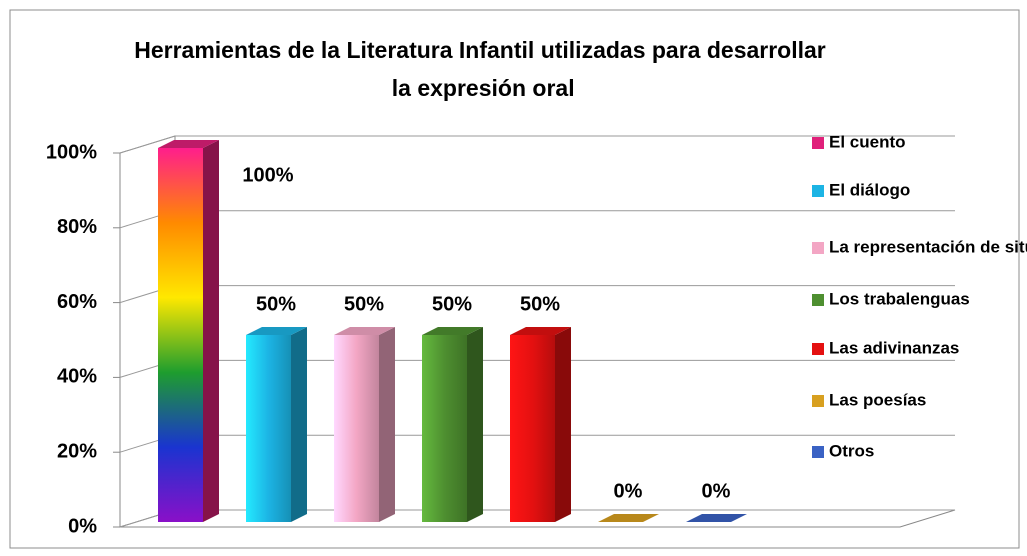 This screenshot has width=1027, height=556. Describe the element at coordinates (267, 175) in the screenshot. I see `data-label: 100%` at that location.